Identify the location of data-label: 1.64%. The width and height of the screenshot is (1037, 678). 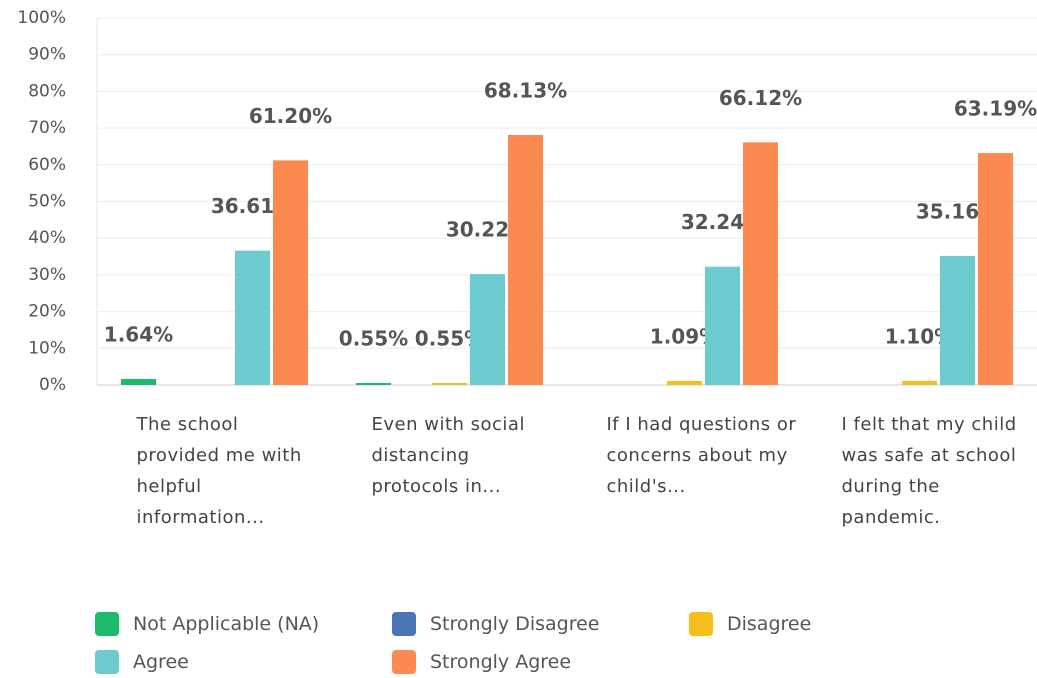
(138, 334).